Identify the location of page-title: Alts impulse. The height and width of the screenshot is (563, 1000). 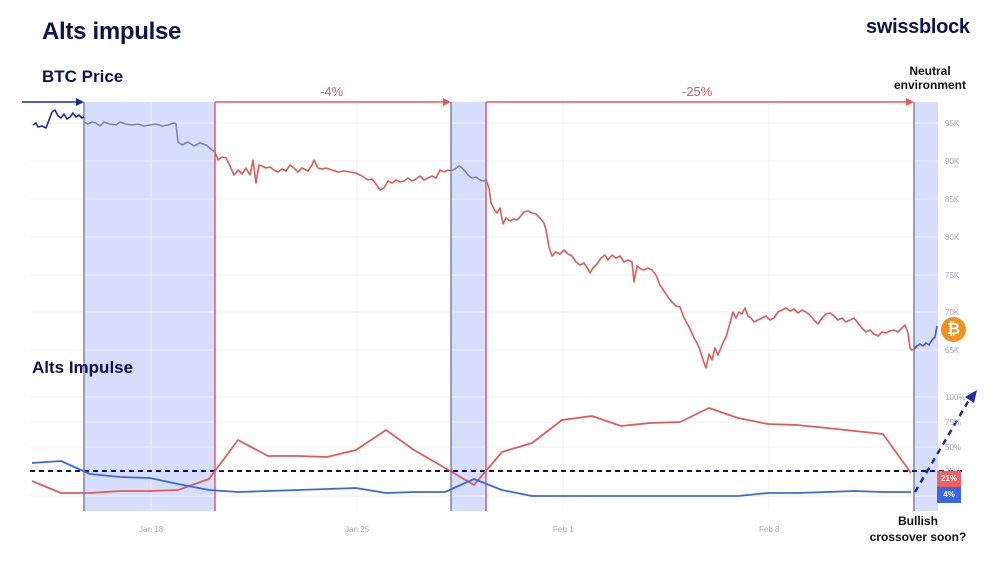
(112, 31).